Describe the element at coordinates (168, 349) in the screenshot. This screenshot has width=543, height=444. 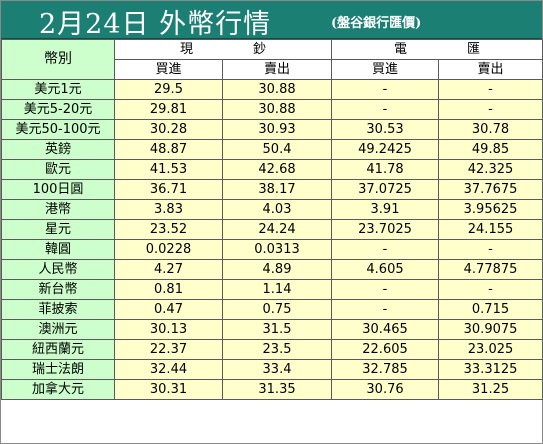
I see `cash-buy-rate: 22.37` at that location.